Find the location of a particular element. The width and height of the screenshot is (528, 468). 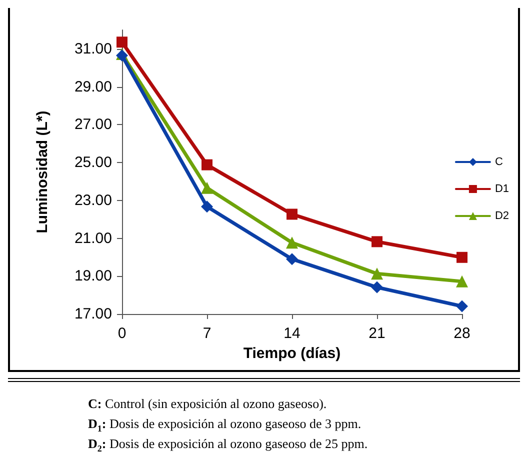

y-tick-label: 25.00 is located at coordinates (93, 163).